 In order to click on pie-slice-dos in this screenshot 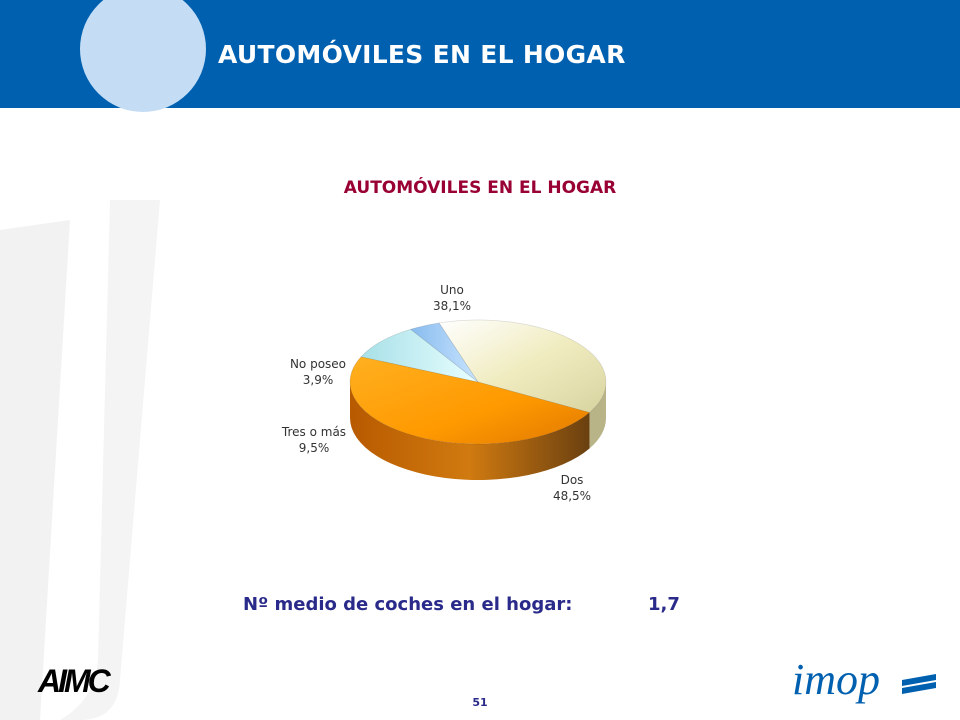, I will do `click(470, 400)`.